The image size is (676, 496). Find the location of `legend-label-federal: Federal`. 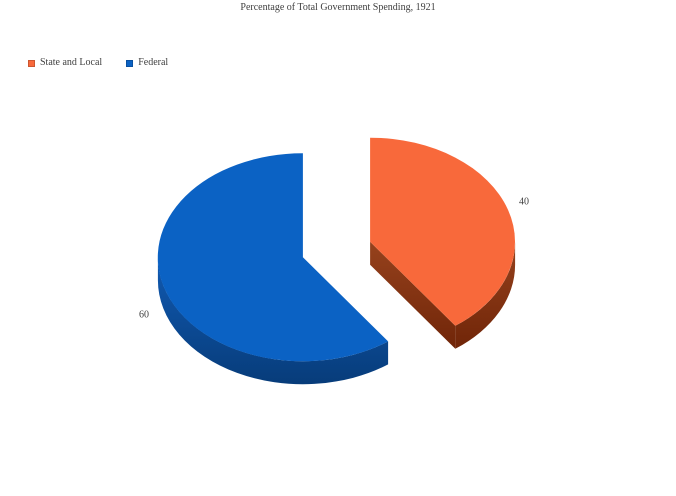

legend-label-federal: Federal is located at coordinates (153, 62).